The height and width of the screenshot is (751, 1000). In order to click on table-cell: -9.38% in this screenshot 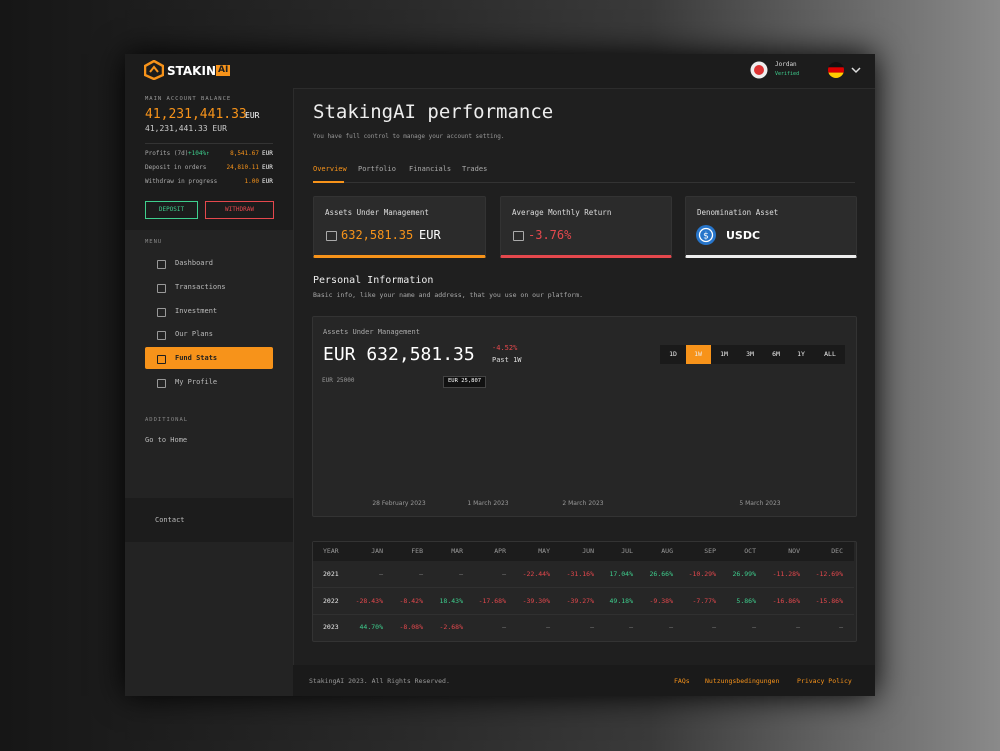, I will do `click(661, 600)`.